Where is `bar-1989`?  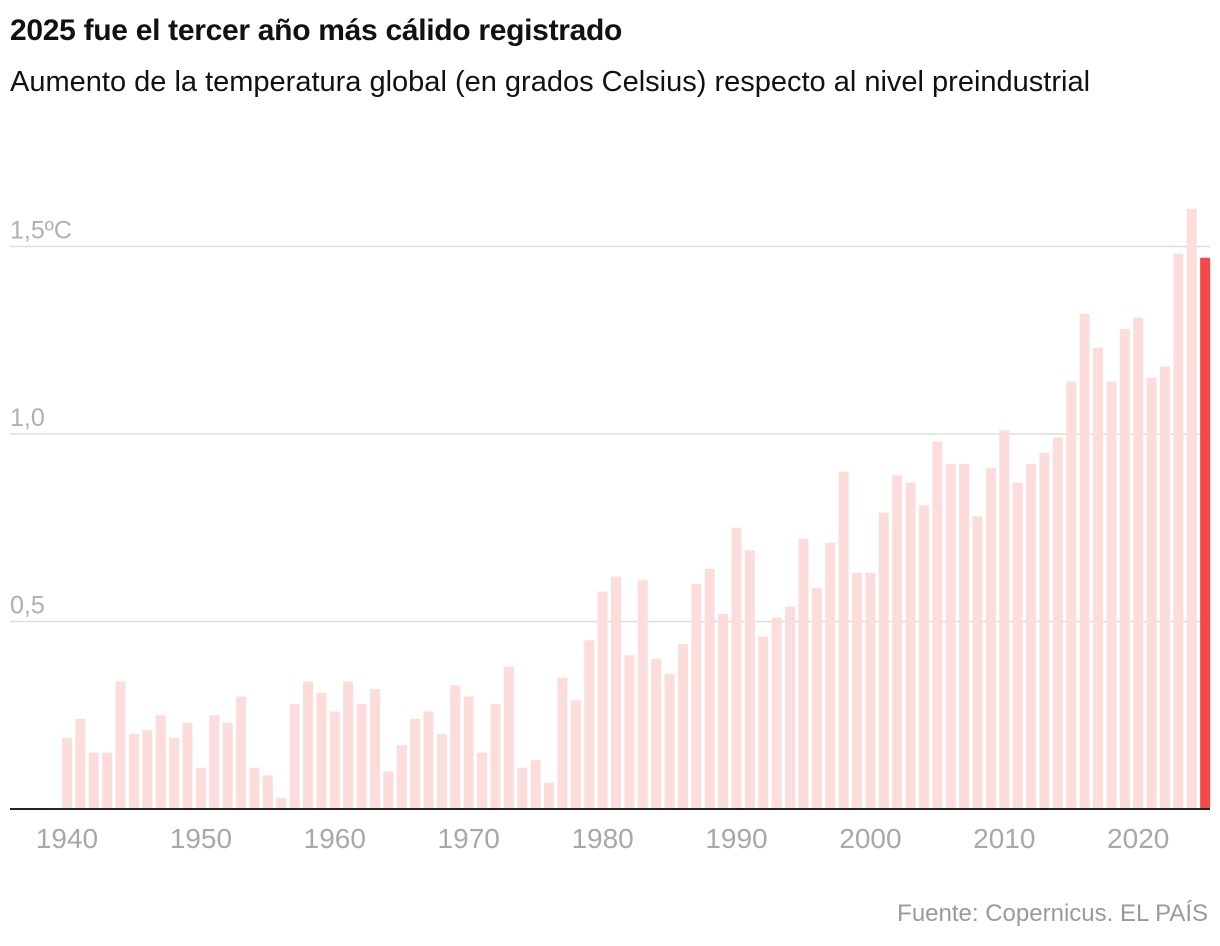
bar-1989 is located at coordinates (723, 711).